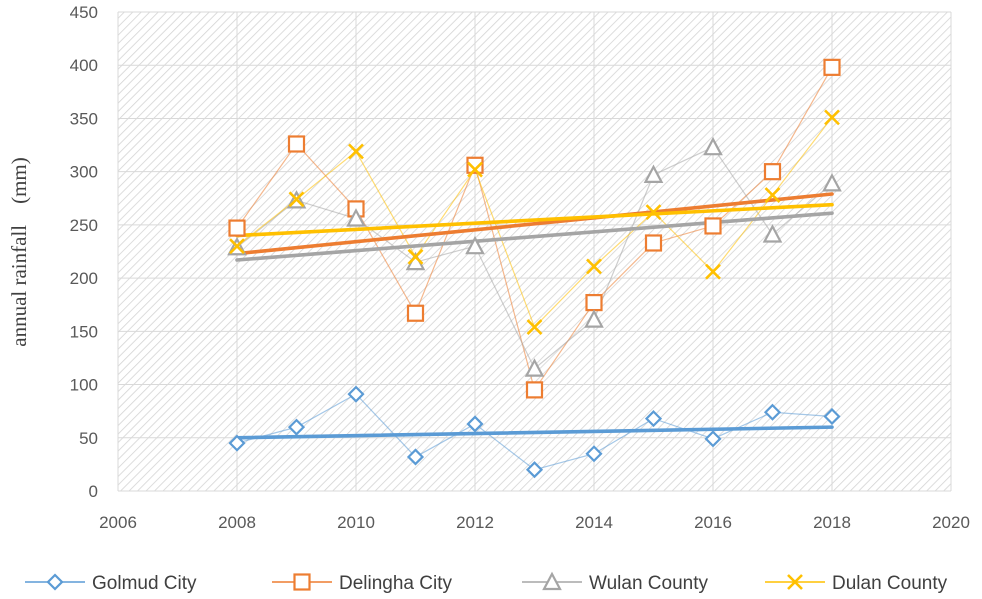 The width and height of the screenshot is (982, 599). I want to click on y-tick-label: 0, so click(93, 491).